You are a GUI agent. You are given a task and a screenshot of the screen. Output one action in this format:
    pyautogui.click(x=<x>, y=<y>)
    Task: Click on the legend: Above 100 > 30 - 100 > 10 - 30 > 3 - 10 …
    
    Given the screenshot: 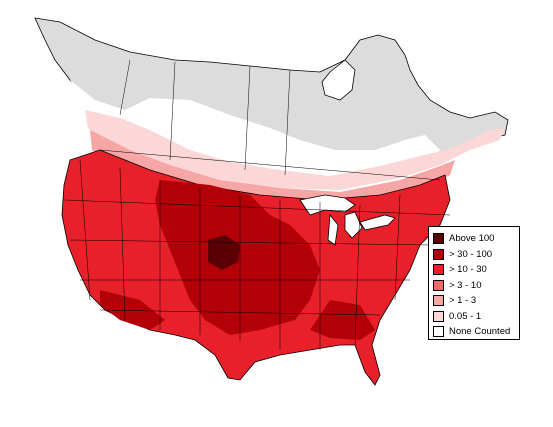 What is the action you would take?
    pyautogui.click(x=474, y=283)
    